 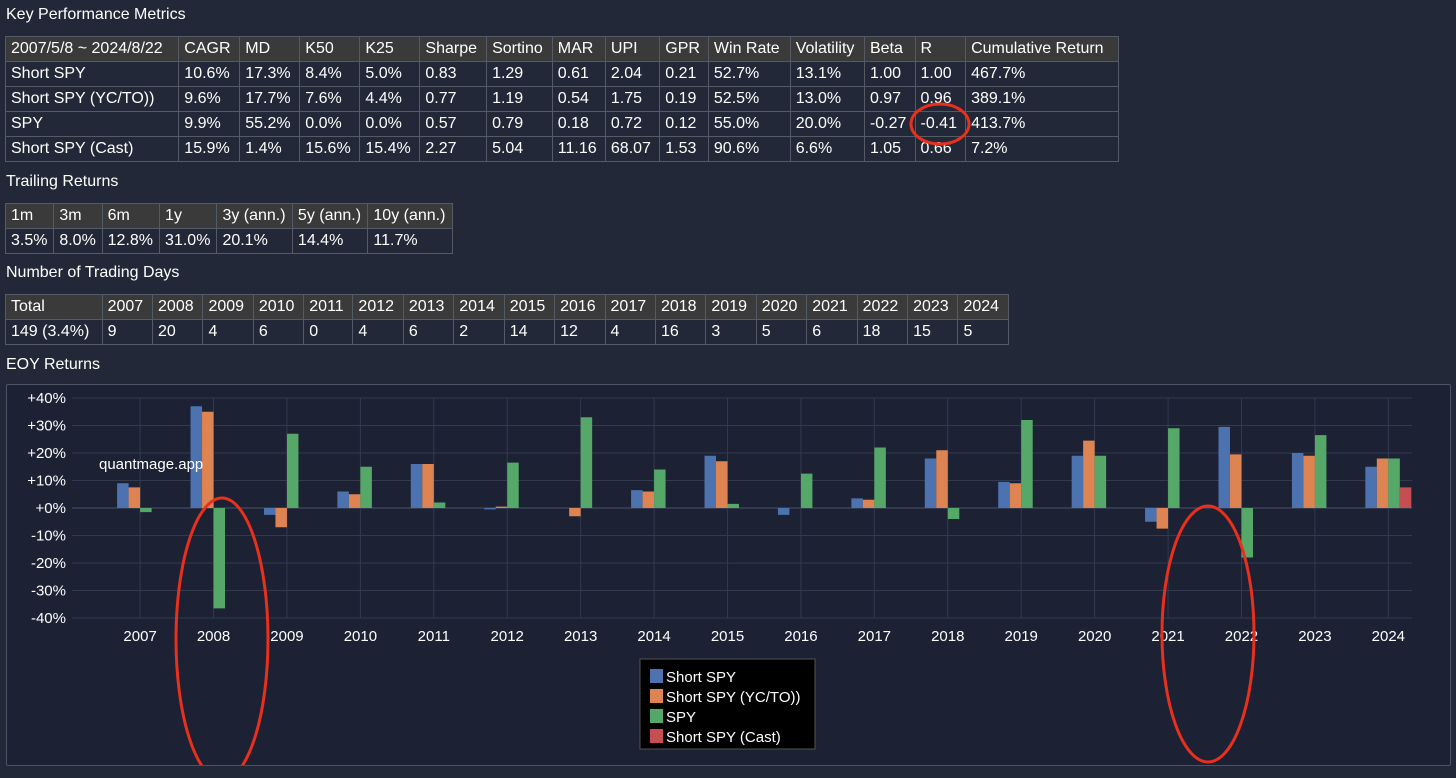 I want to click on legend-box, so click(x=727, y=704).